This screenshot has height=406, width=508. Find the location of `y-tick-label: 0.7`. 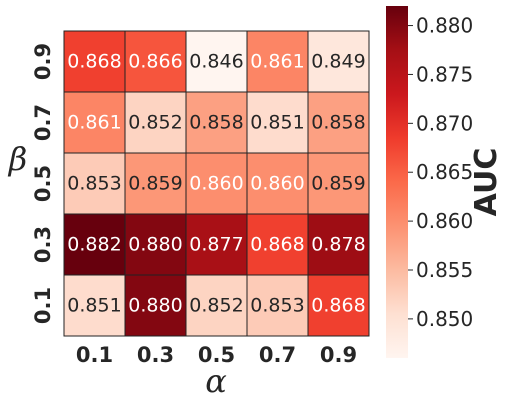

y-tick-label: 0.7 is located at coordinates (43, 122).